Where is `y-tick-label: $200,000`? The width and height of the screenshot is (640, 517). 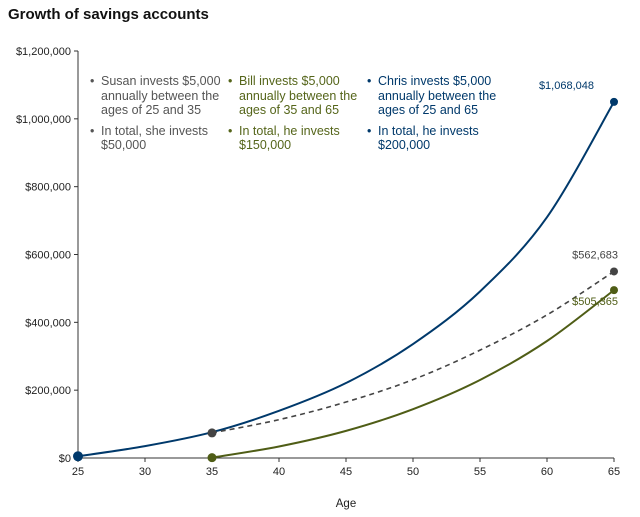 y-tick-label: $200,000 is located at coordinates (48, 391).